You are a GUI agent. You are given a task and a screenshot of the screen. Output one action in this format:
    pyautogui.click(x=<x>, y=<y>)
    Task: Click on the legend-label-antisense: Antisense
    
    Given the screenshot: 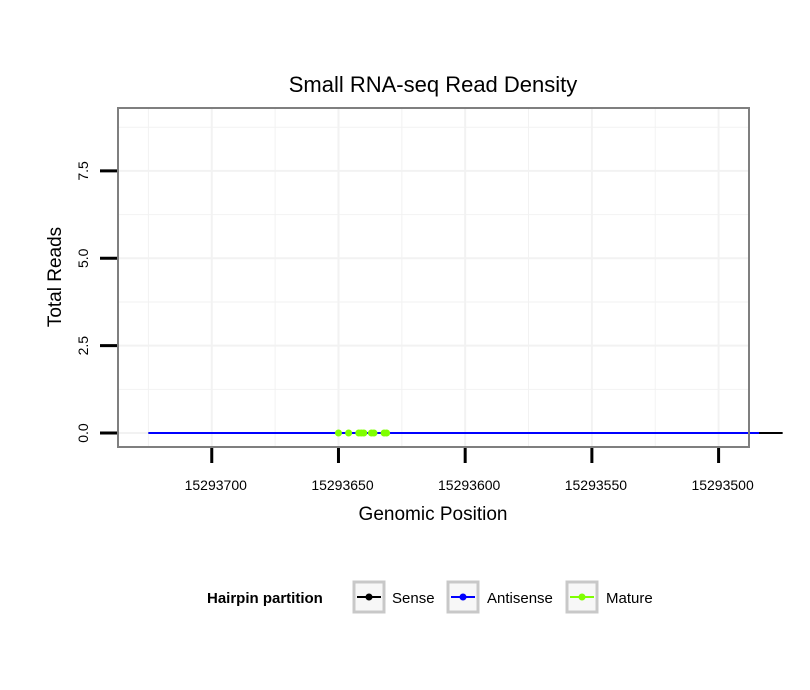 What is the action you would take?
    pyautogui.click(x=520, y=598)
    